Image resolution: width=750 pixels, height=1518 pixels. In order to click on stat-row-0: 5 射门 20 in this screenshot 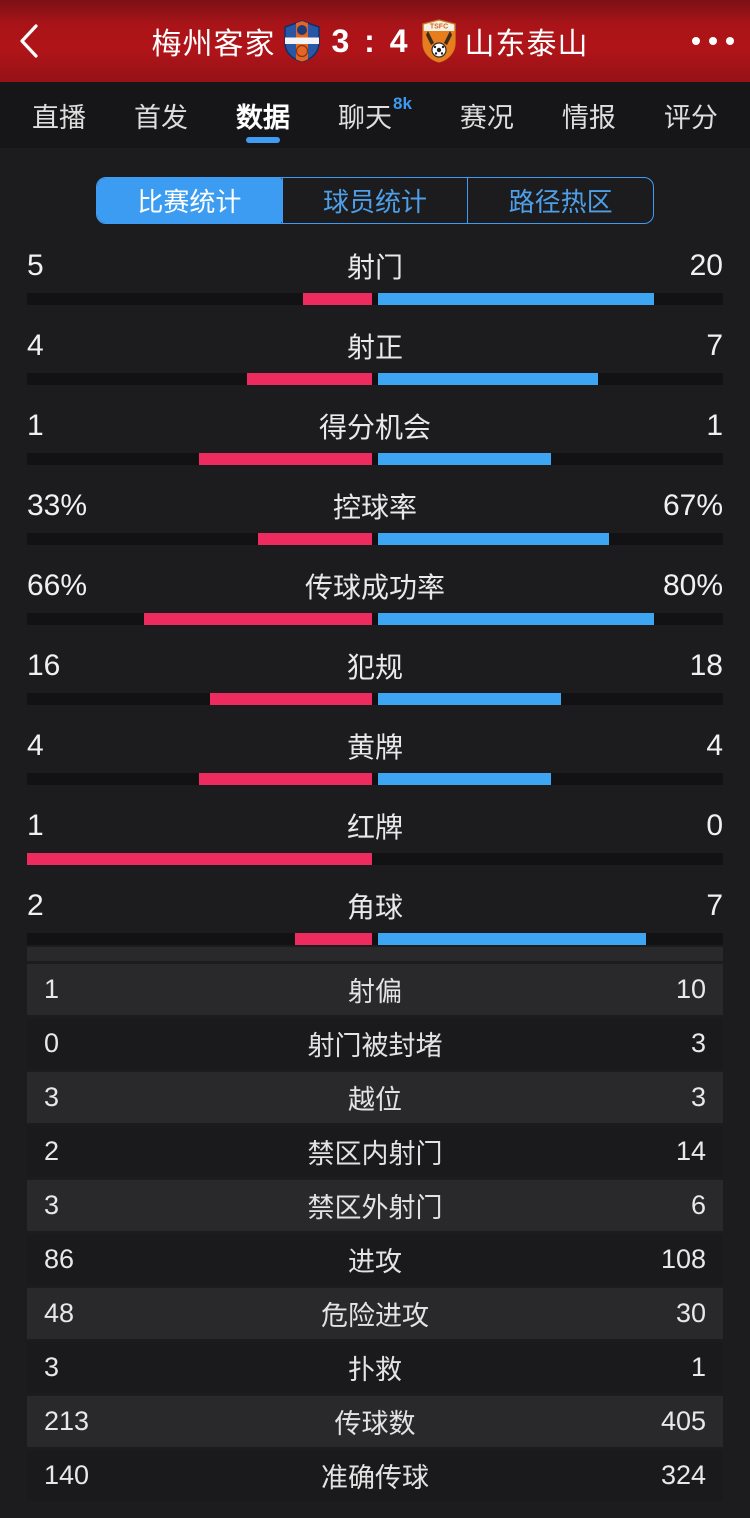, I will do `click(375, 286)`.